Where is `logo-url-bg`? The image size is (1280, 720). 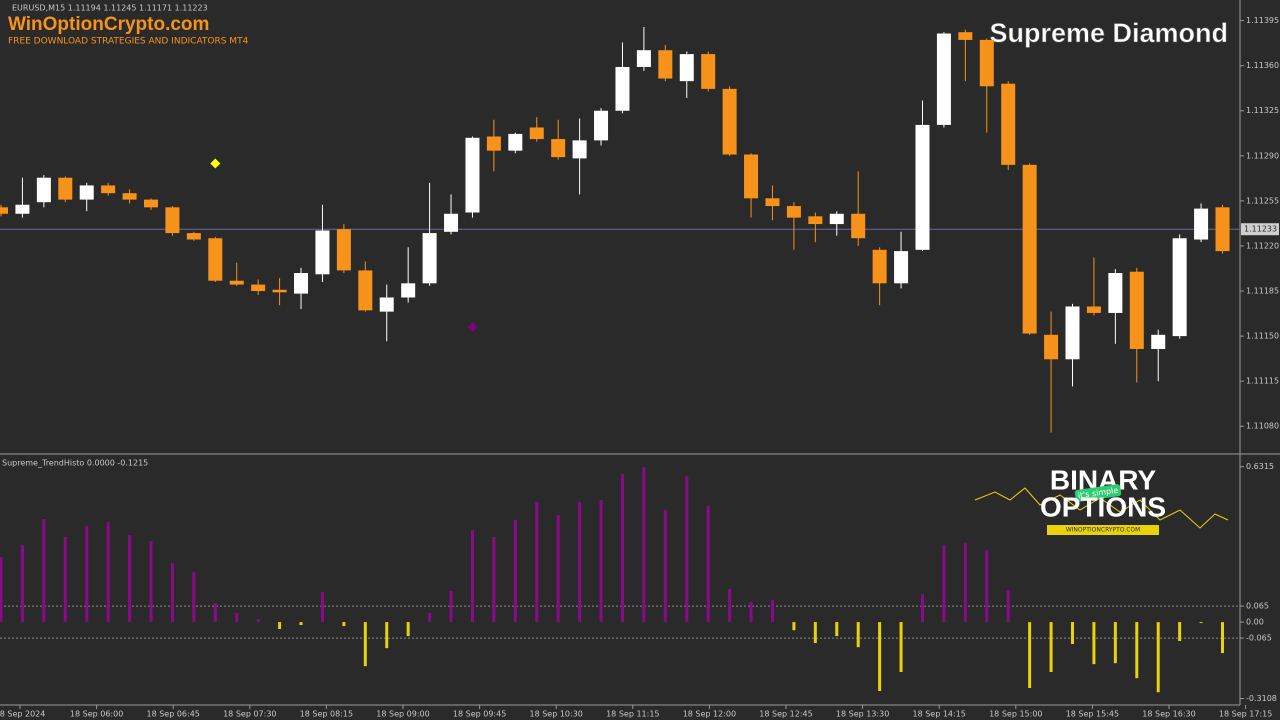
logo-url-bg is located at coordinates (1103, 530).